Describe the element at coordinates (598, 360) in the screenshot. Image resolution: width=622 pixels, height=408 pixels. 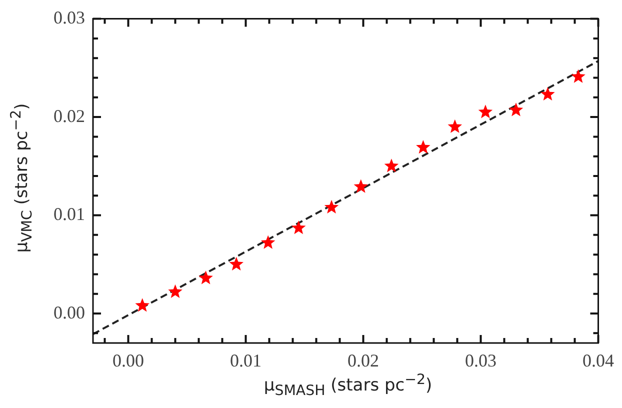
I see `x-tick-label: 0.04` at that location.